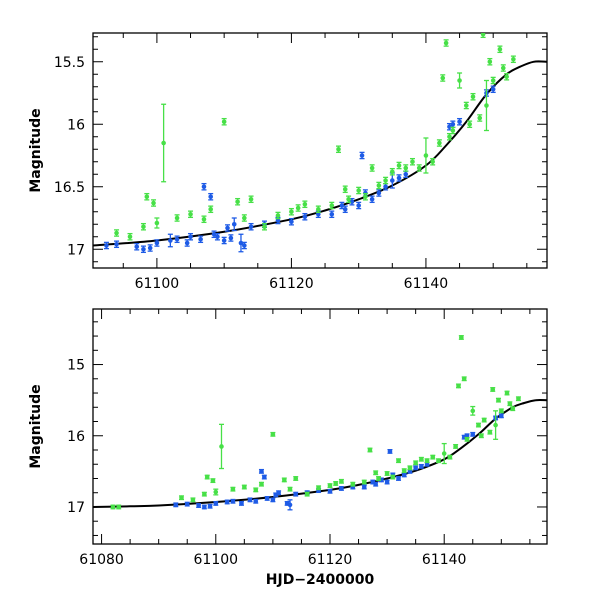  I want to click on x-tick-label: 61120, so click(291, 284).